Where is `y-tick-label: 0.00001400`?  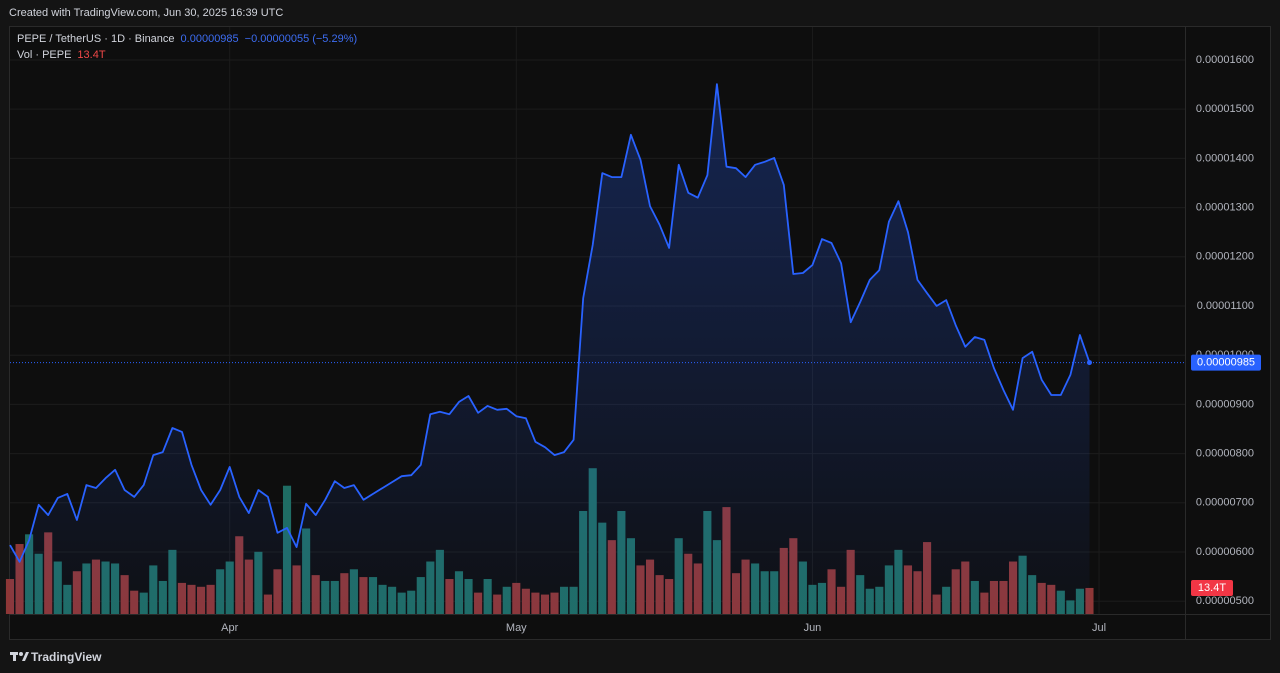 y-tick-label: 0.00001400 is located at coordinates (1225, 158).